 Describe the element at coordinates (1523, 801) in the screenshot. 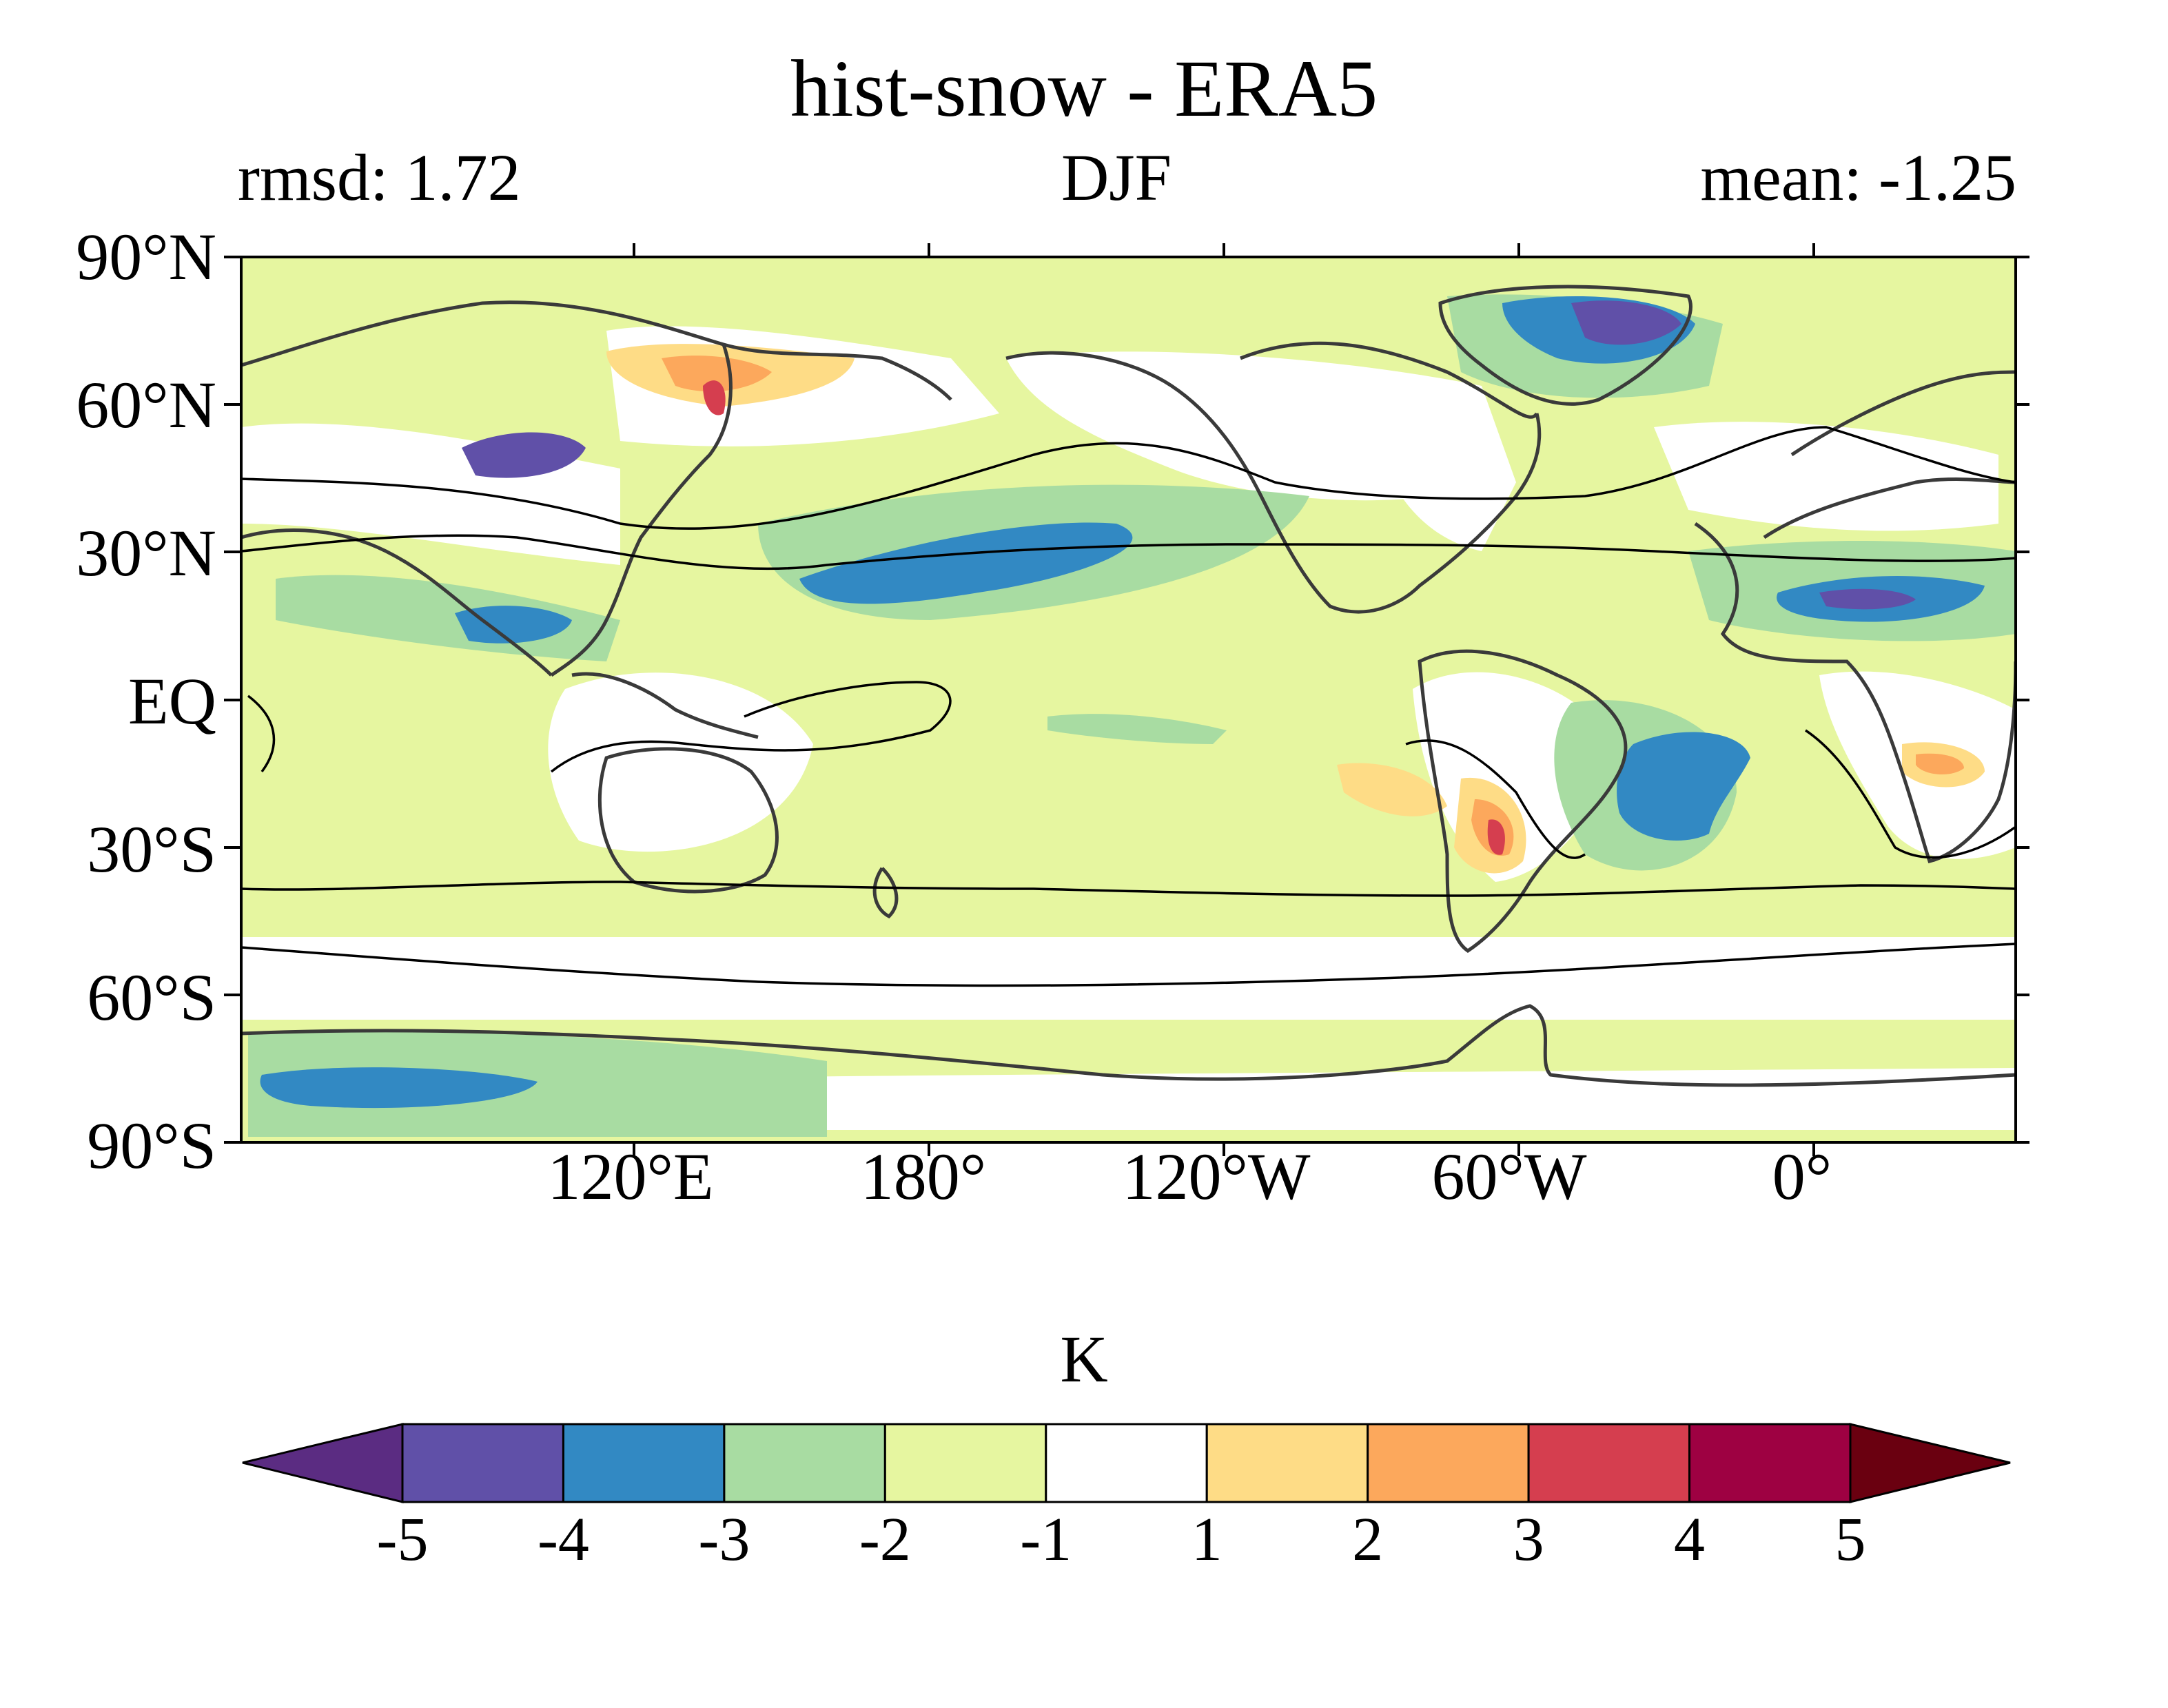

I see `coastline-south-america` at that location.